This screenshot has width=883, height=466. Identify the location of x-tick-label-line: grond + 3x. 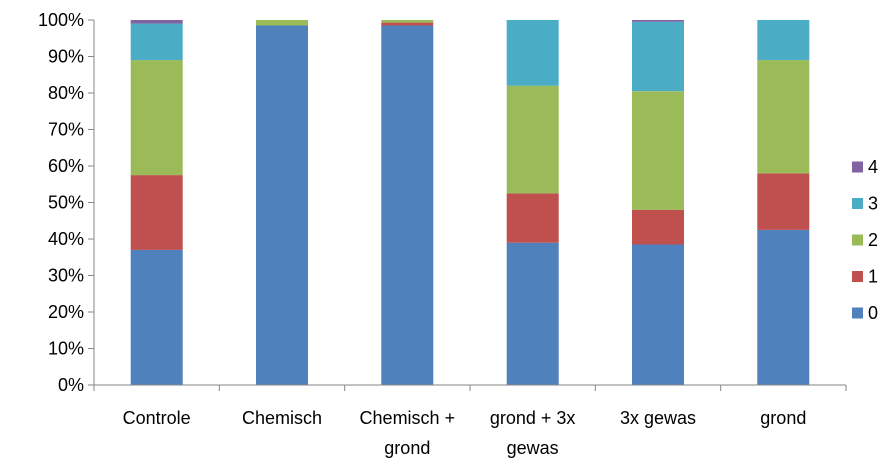
(533, 418).